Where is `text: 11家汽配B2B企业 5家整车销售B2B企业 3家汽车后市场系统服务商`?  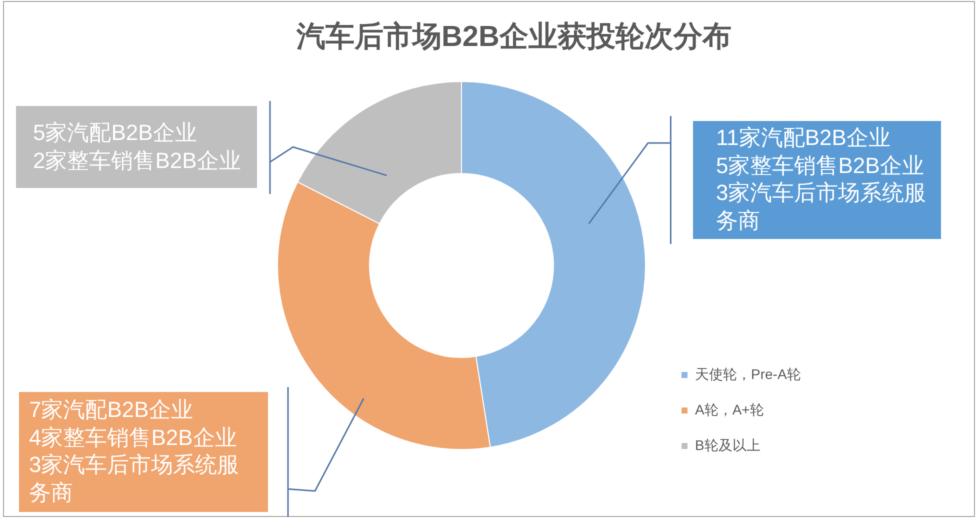 text: 11家汽配B2B企业 5家整车销售B2B企业 3家汽车后市场系统服务商 is located at coordinates (817, 180).